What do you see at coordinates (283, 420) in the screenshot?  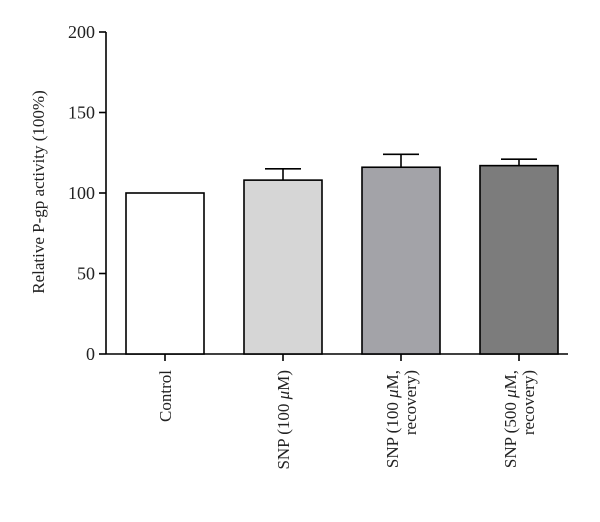 I see `x-category-label: SNP (100 μM)` at bounding box center [283, 420].